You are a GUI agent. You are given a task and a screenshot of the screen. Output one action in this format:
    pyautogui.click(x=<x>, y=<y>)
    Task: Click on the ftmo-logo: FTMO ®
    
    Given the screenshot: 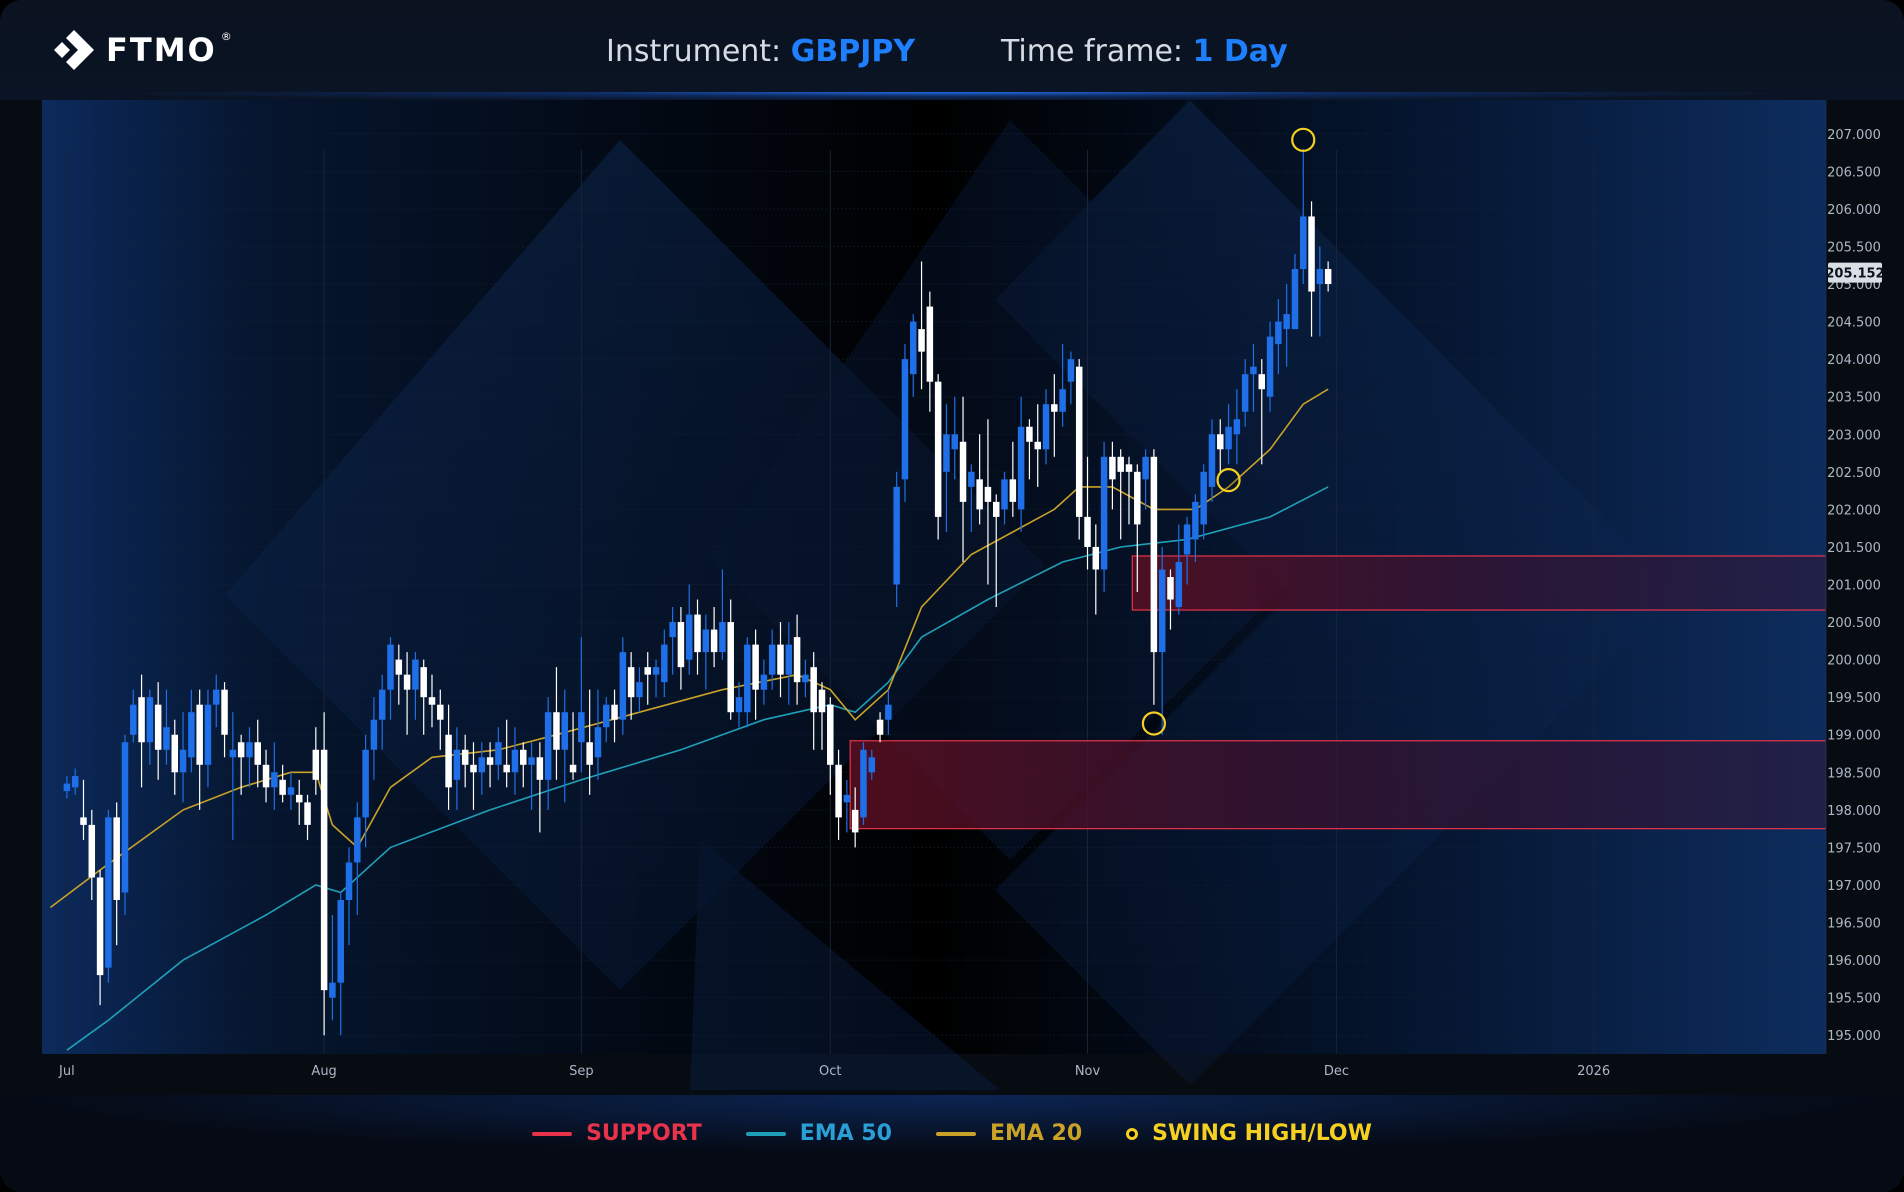 What is the action you would take?
    pyautogui.click(x=145, y=50)
    